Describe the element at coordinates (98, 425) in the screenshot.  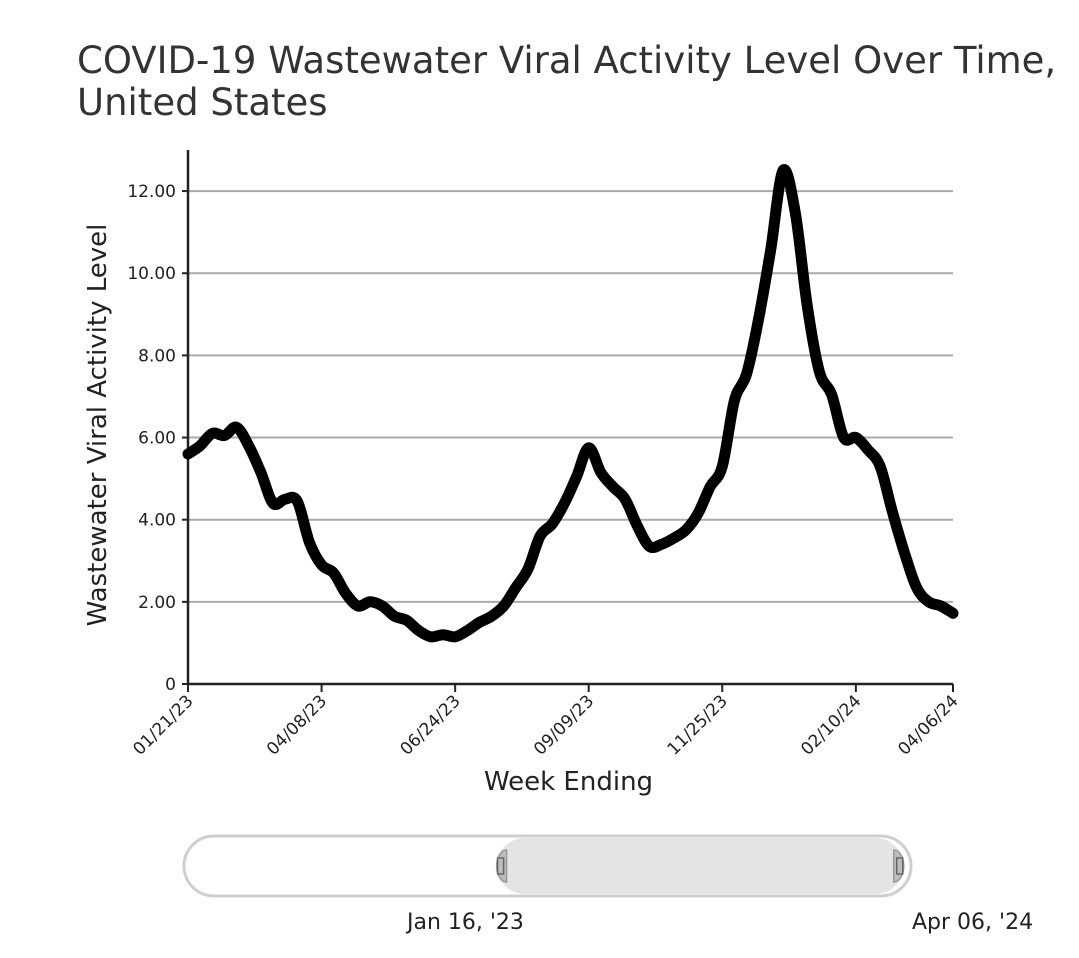
I see `y-axis-label: Wastewater Viral Activity Level` at that location.